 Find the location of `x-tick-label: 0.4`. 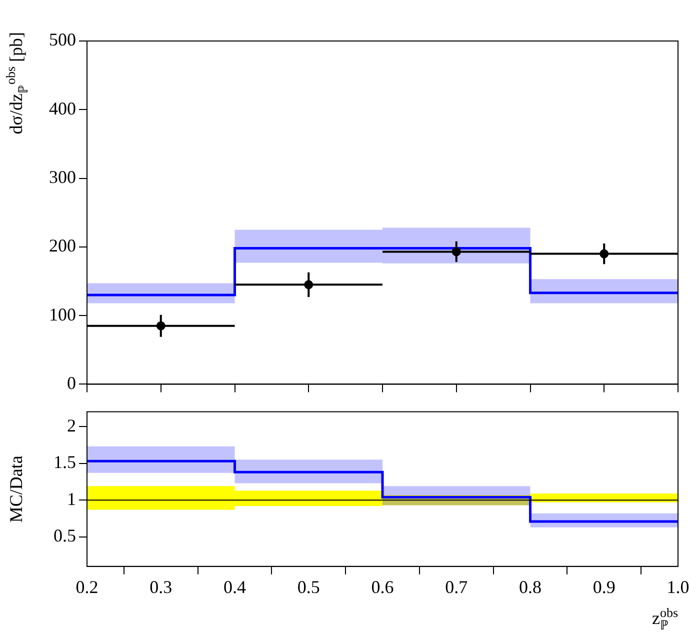

x-tick-label: 0.4 is located at coordinates (235, 586).